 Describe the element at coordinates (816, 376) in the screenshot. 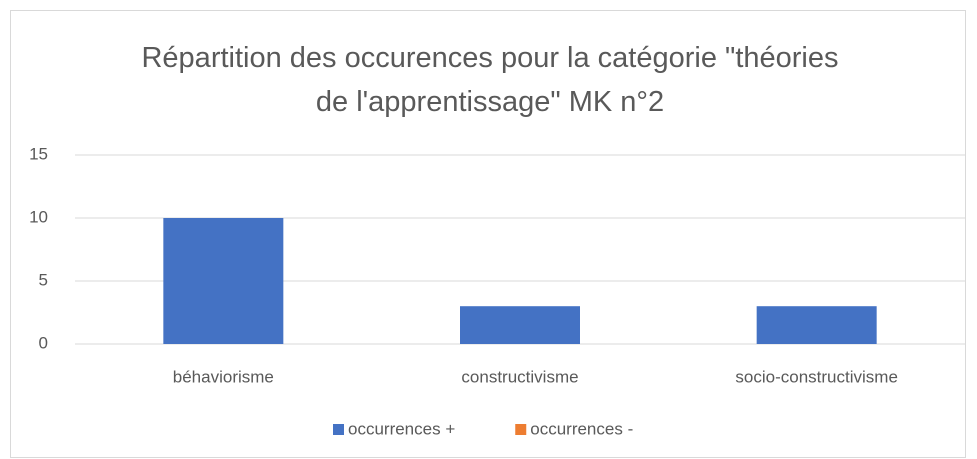

I see `x-tick-label: socio-constructivisme` at that location.